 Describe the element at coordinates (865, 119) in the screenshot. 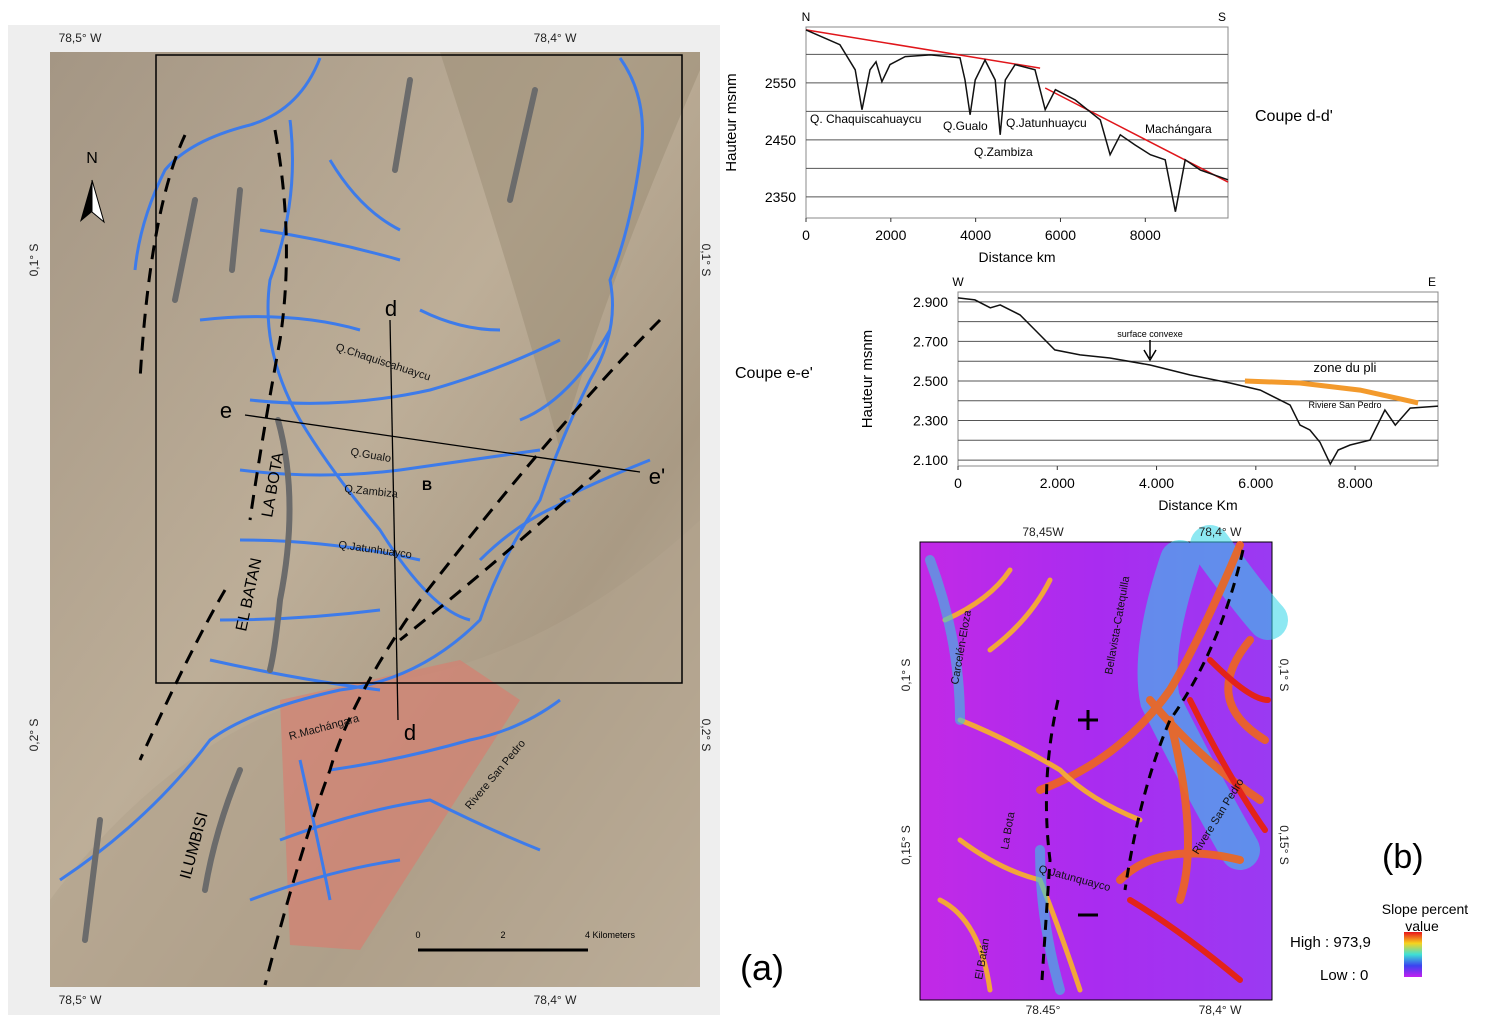

I see `annotation: Q. Chaquiscahuaycu` at that location.